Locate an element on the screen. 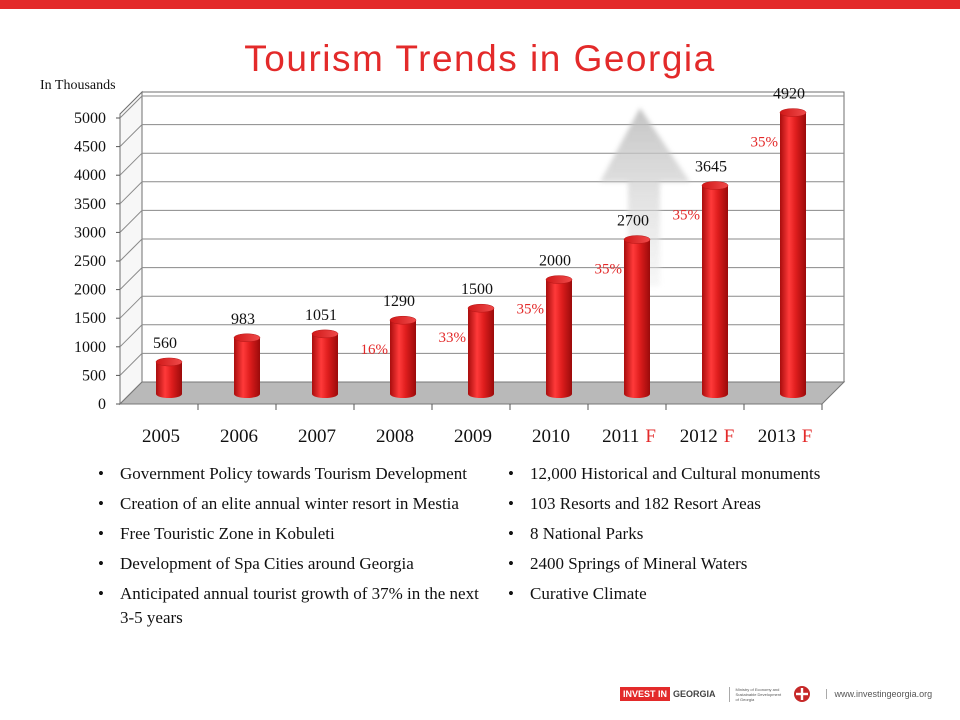 This screenshot has width=960, height=720. x-tick-label: 2005 is located at coordinates (161, 436).